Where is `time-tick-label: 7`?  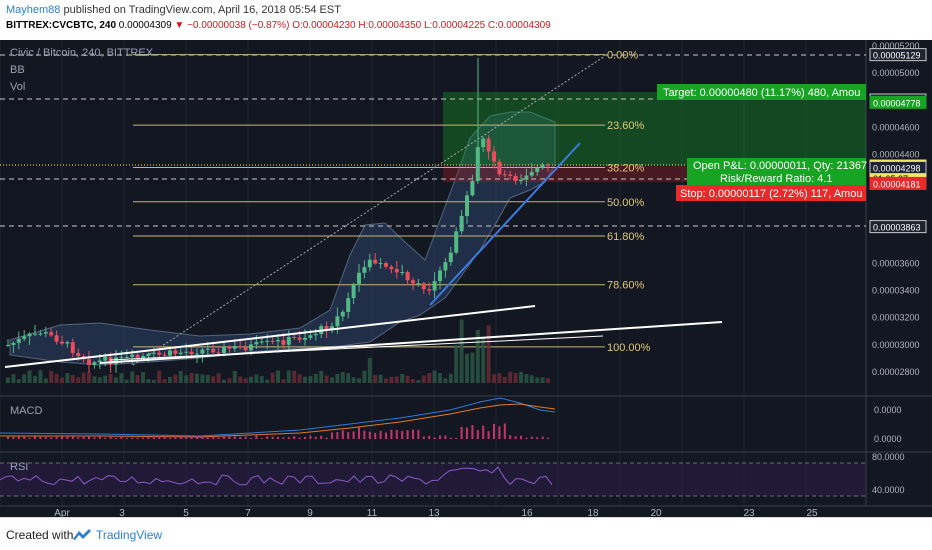
time-tick-label: 7 is located at coordinates (248, 512).